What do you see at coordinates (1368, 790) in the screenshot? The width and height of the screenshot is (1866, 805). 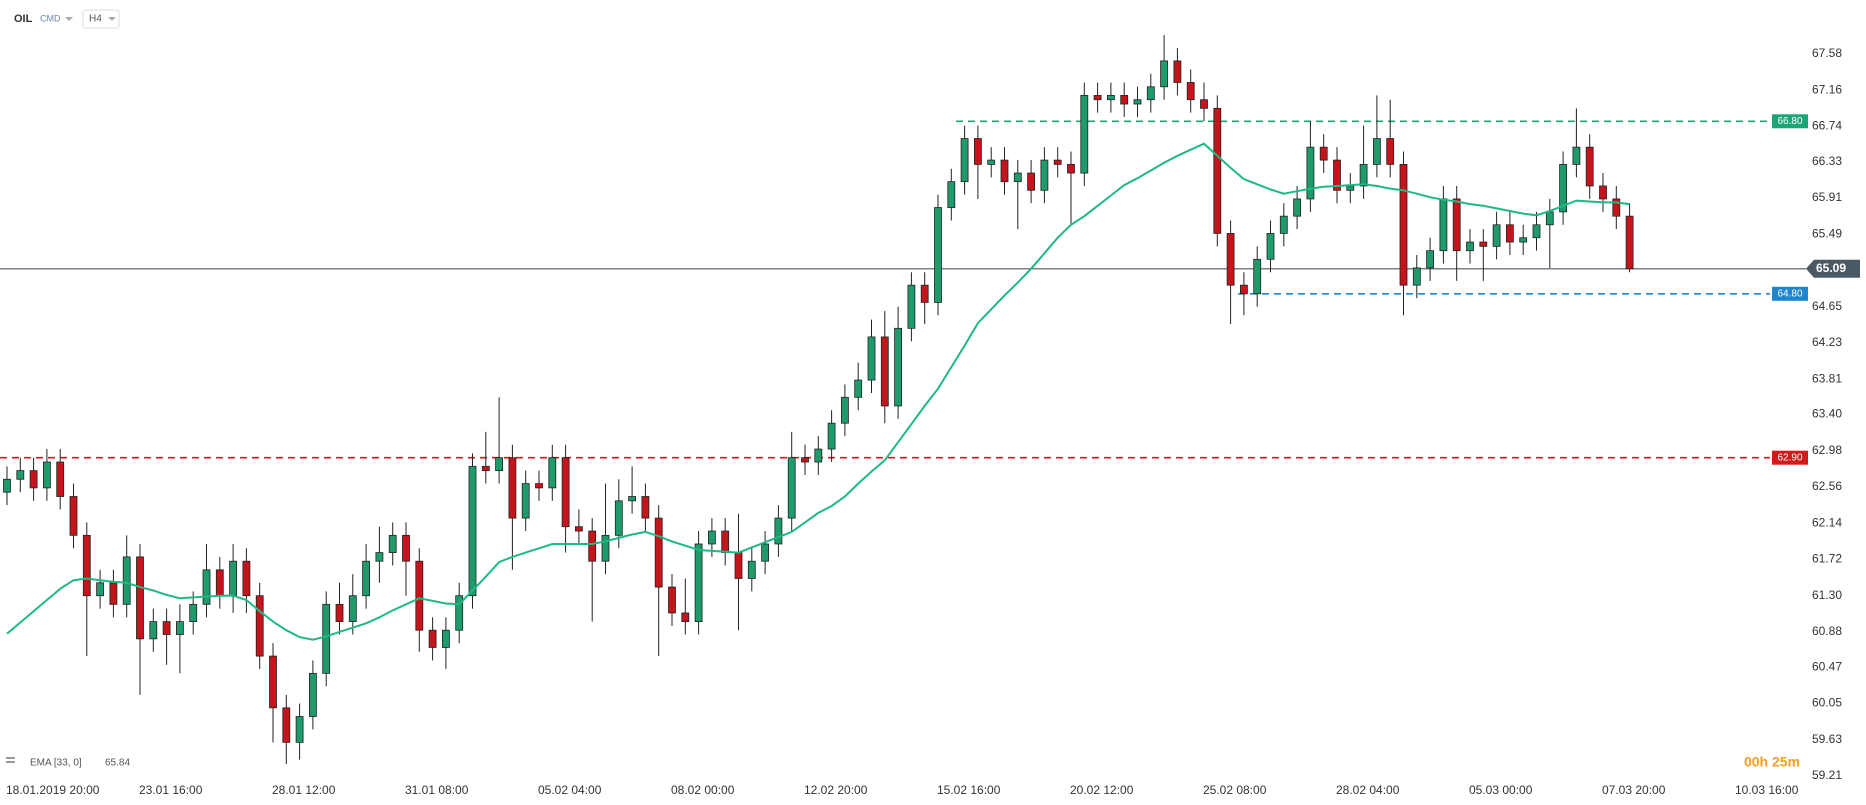 I see `x-tick-label: 28.02 04:00` at bounding box center [1368, 790].